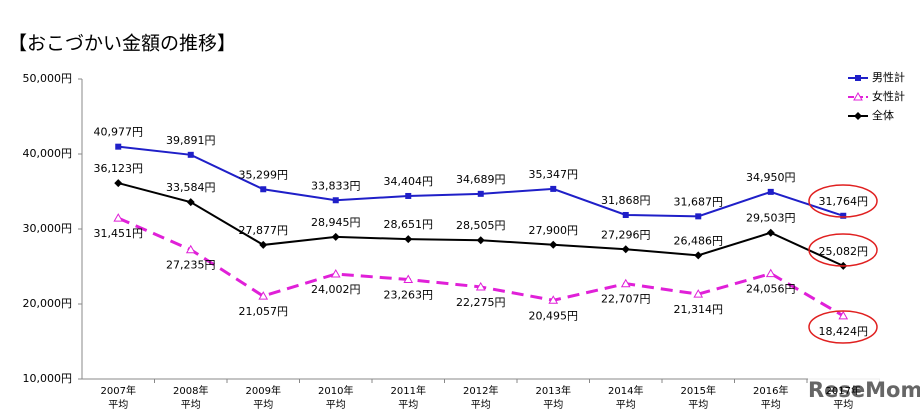  Describe the element at coordinates (481, 302) in the screenshot. I see `data-label: 22,275円` at that location.